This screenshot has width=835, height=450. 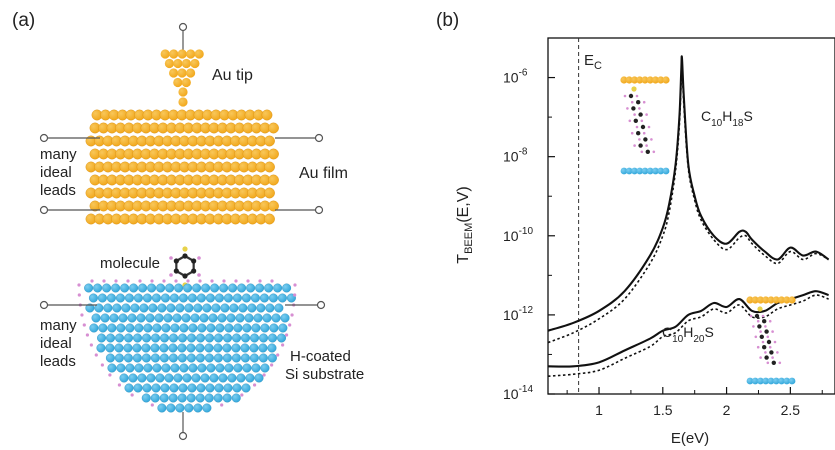 What do you see at coordinates (232, 75) in the screenshot?
I see `au-tip-label: Au tip` at bounding box center [232, 75].